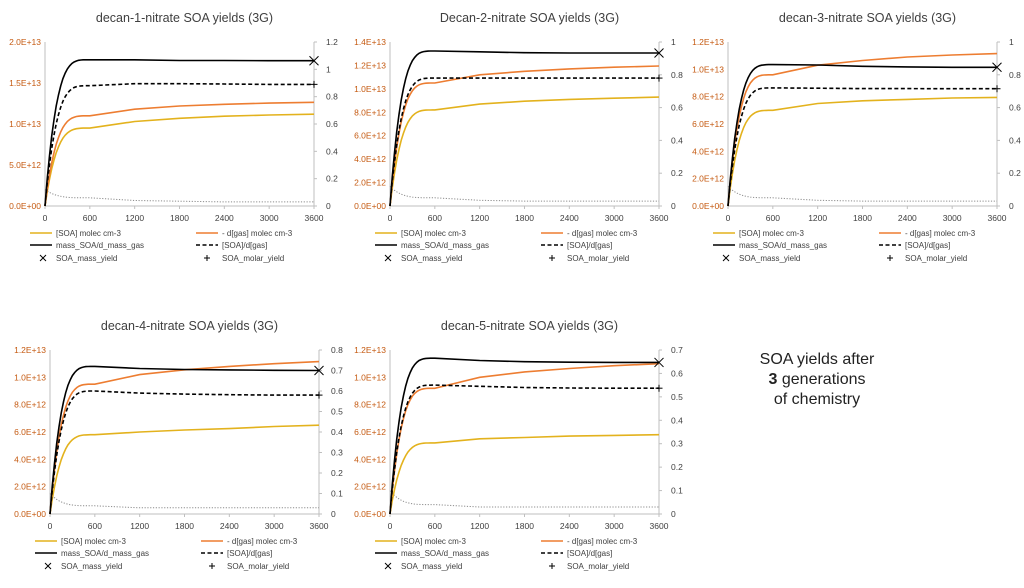 The width and height of the screenshot is (1024, 588). Describe the element at coordinates (189, 326) in the screenshot. I see `chart-title: decan-4-nitrate SOA yields (3G)` at that location.